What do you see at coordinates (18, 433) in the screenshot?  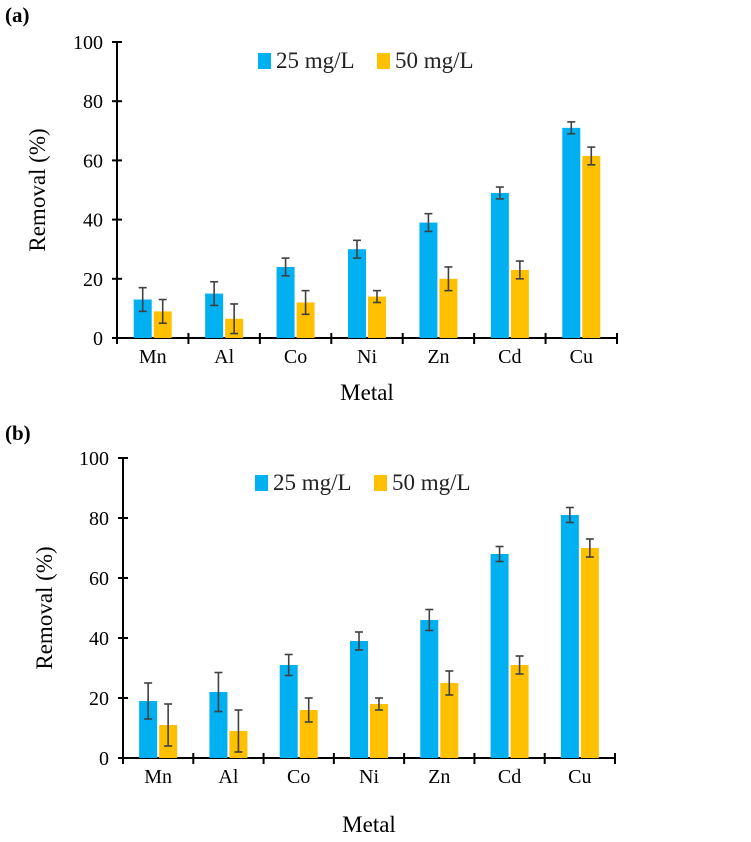 I see `panel-label: (b)` at bounding box center [18, 433].